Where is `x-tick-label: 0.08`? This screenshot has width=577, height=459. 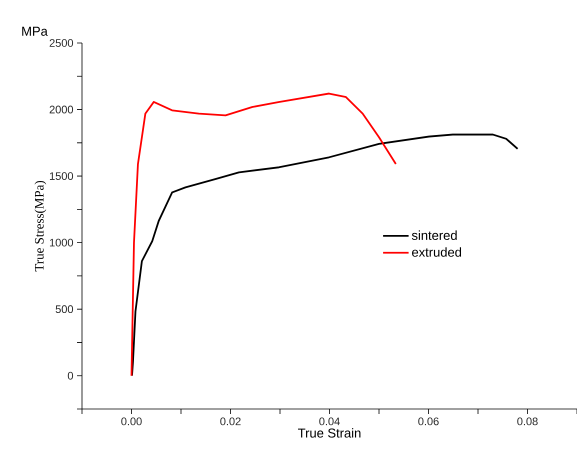 x-tick-label: 0.08 is located at coordinates (527, 422).